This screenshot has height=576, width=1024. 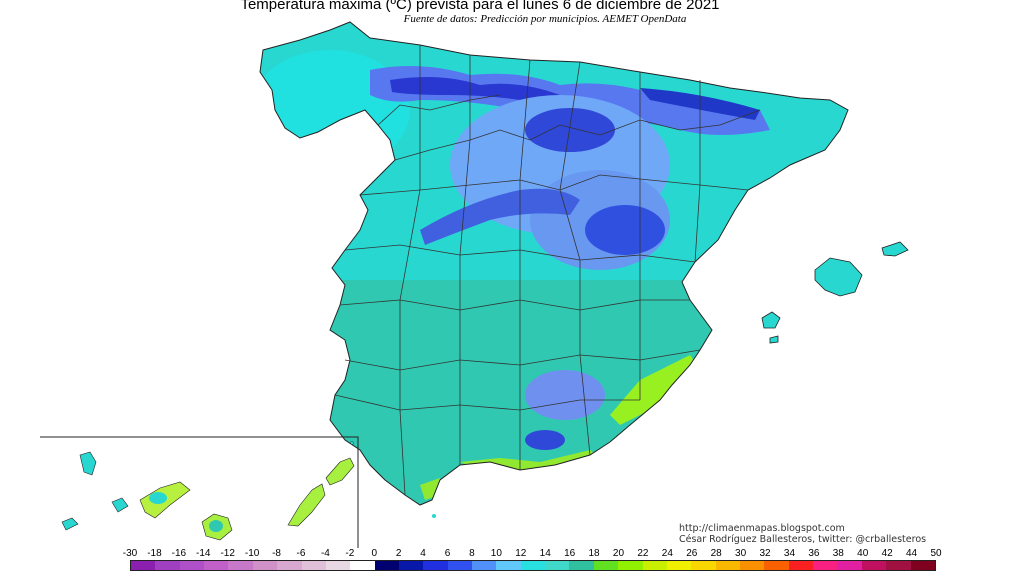 I want to click on balearic-islands, so click(x=835, y=292).